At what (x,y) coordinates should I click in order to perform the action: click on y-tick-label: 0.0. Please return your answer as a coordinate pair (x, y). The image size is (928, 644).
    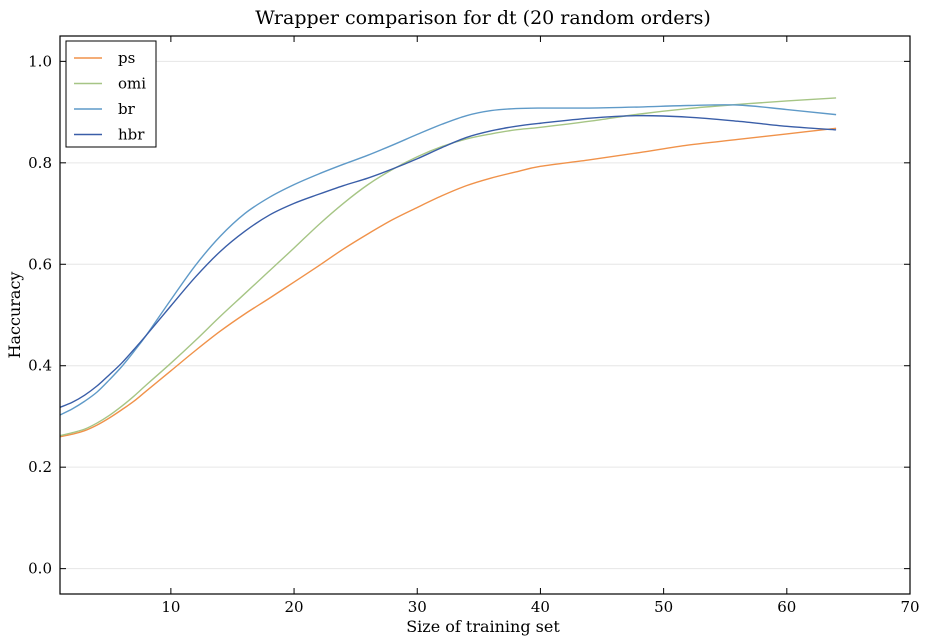
    Looking at the image, I should click on (40, 569).